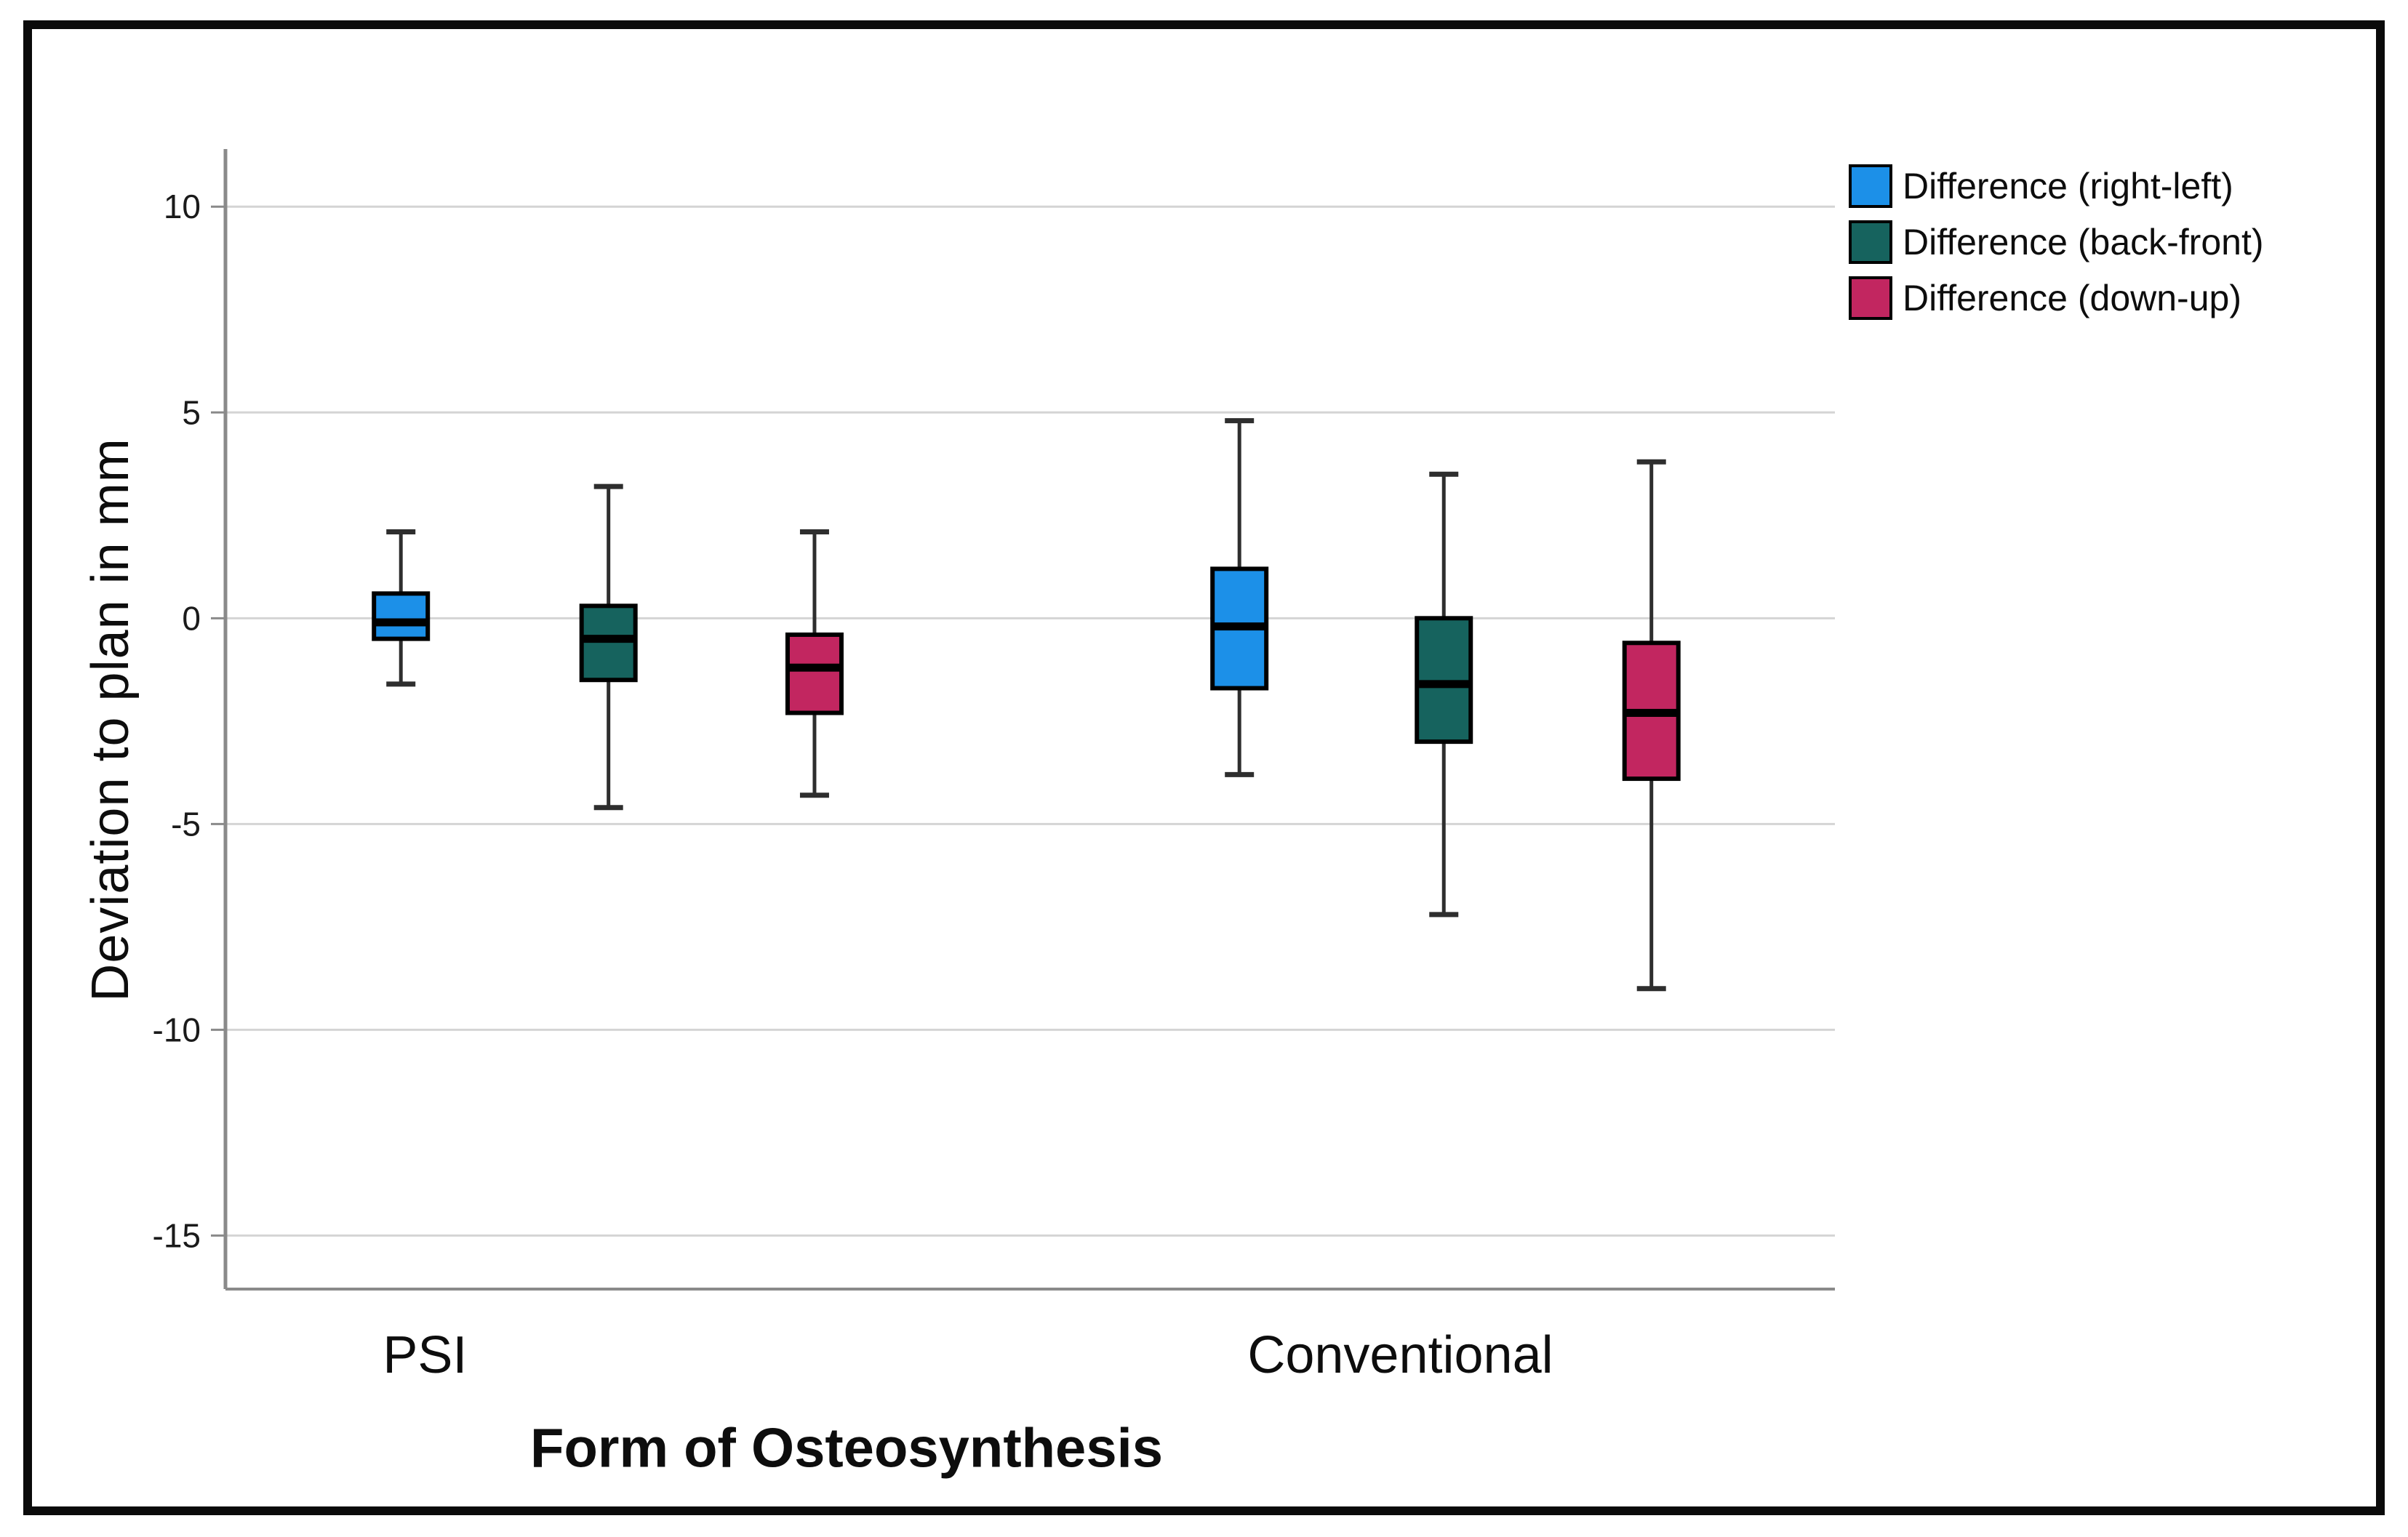  What do you see at coordinates (2068, 185) in the screenshot?
I see `legend-label: Difference (right-left)` at bounding box center [2068, 185].